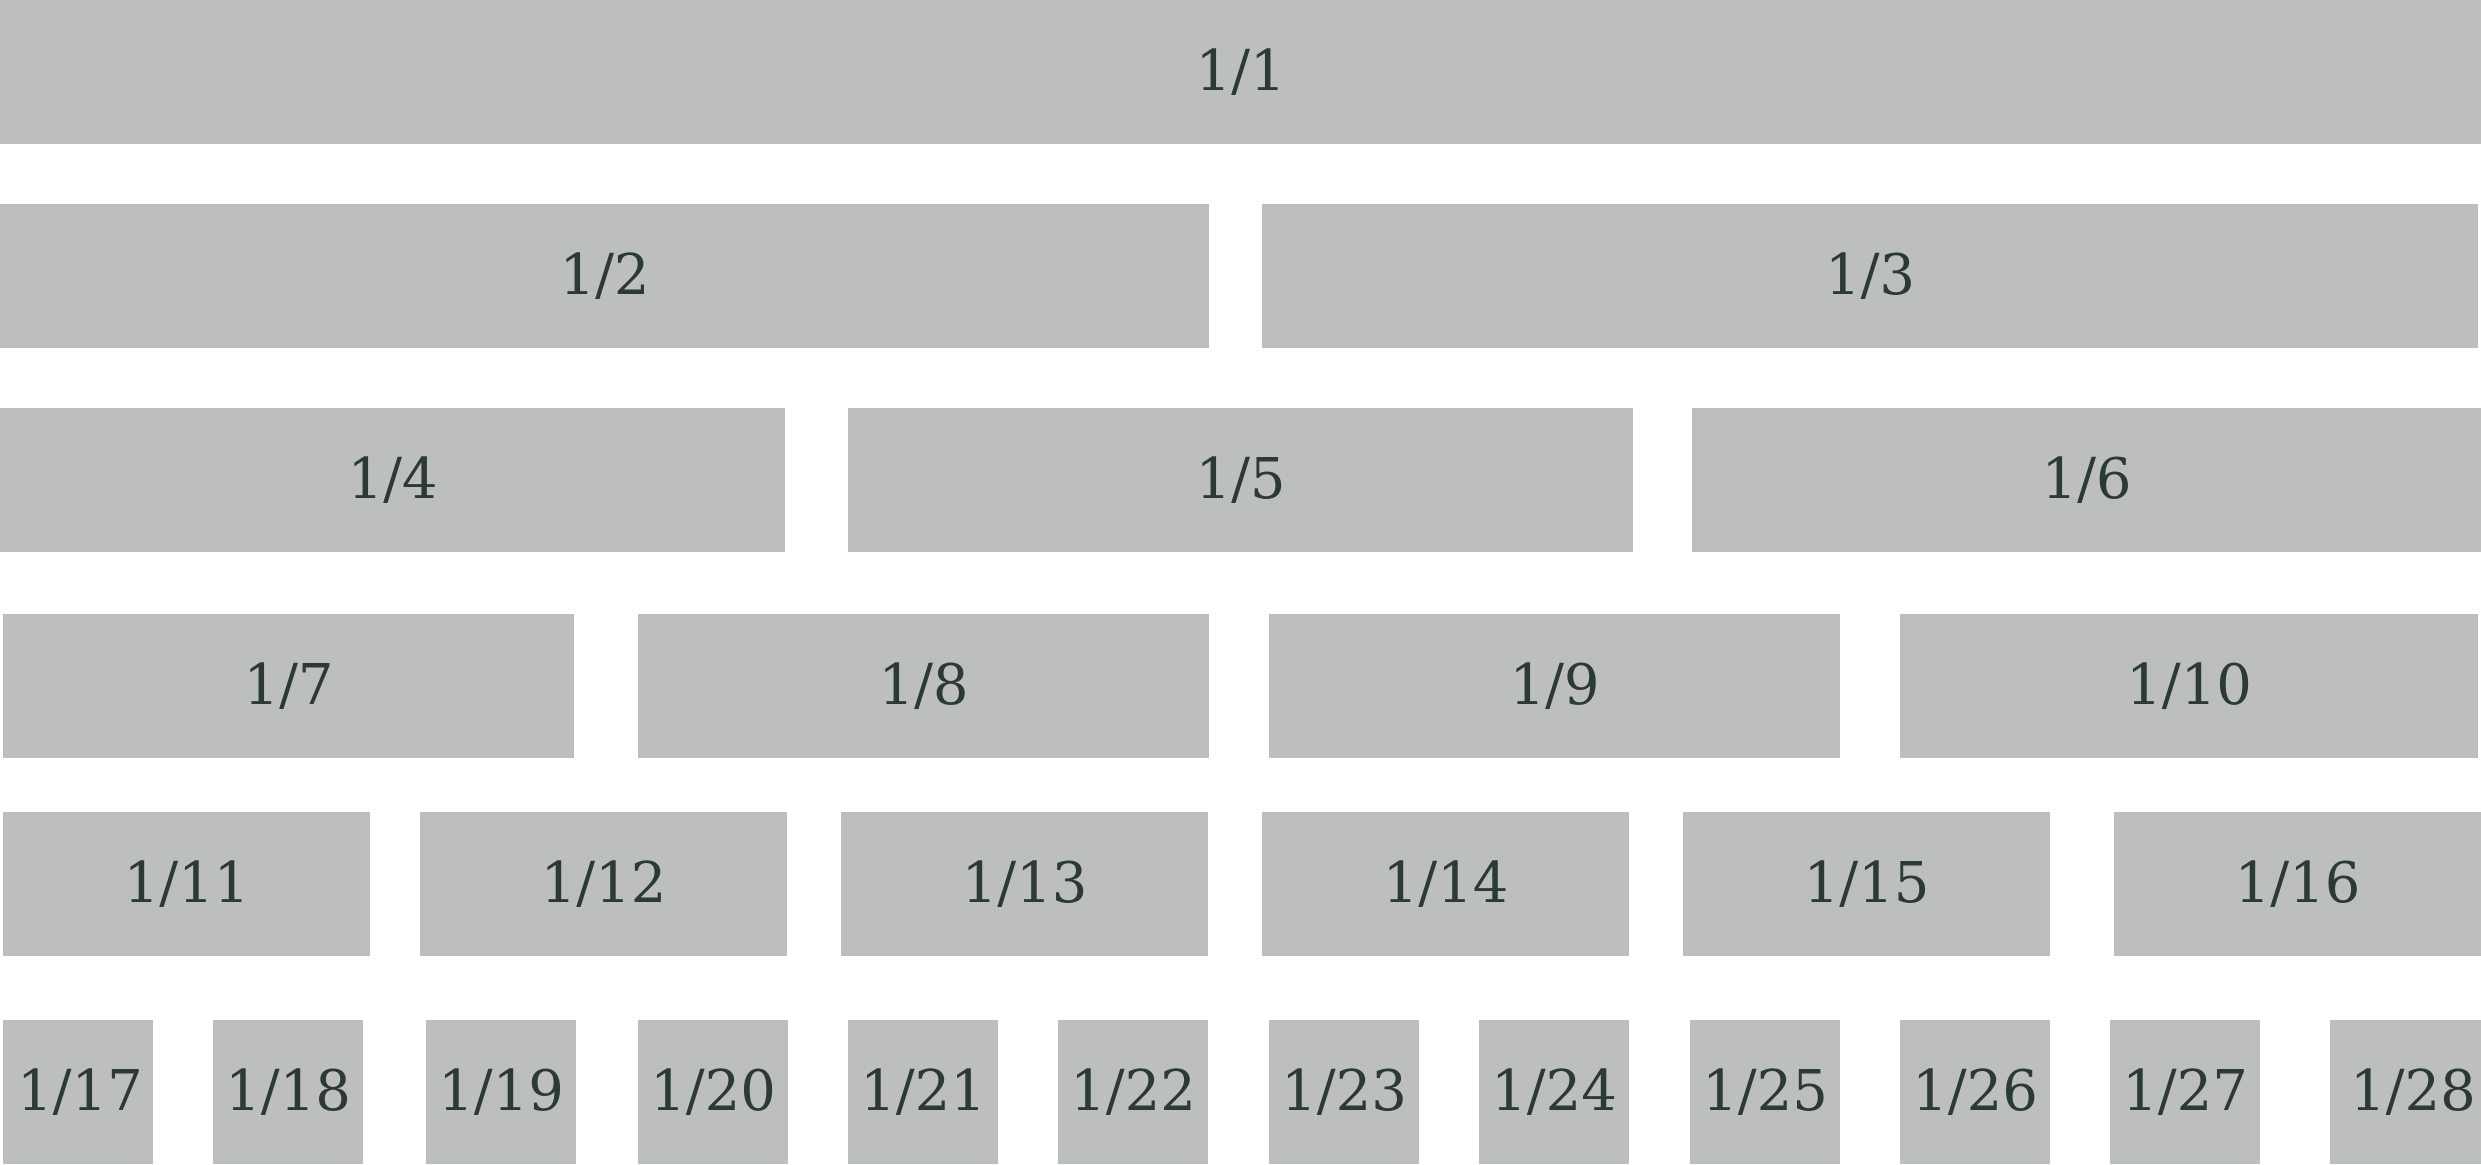 This screenshot has width=2481, height=1165. I want to click on fraction-cell-1-6: 1/6, so click(2086, 480).